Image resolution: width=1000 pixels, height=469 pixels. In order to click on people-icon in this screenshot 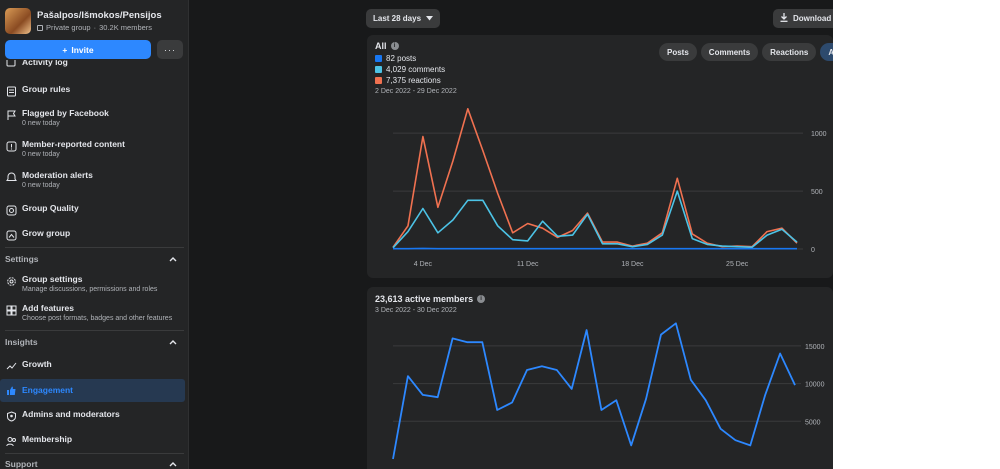, I will do `click(11, 441)`.